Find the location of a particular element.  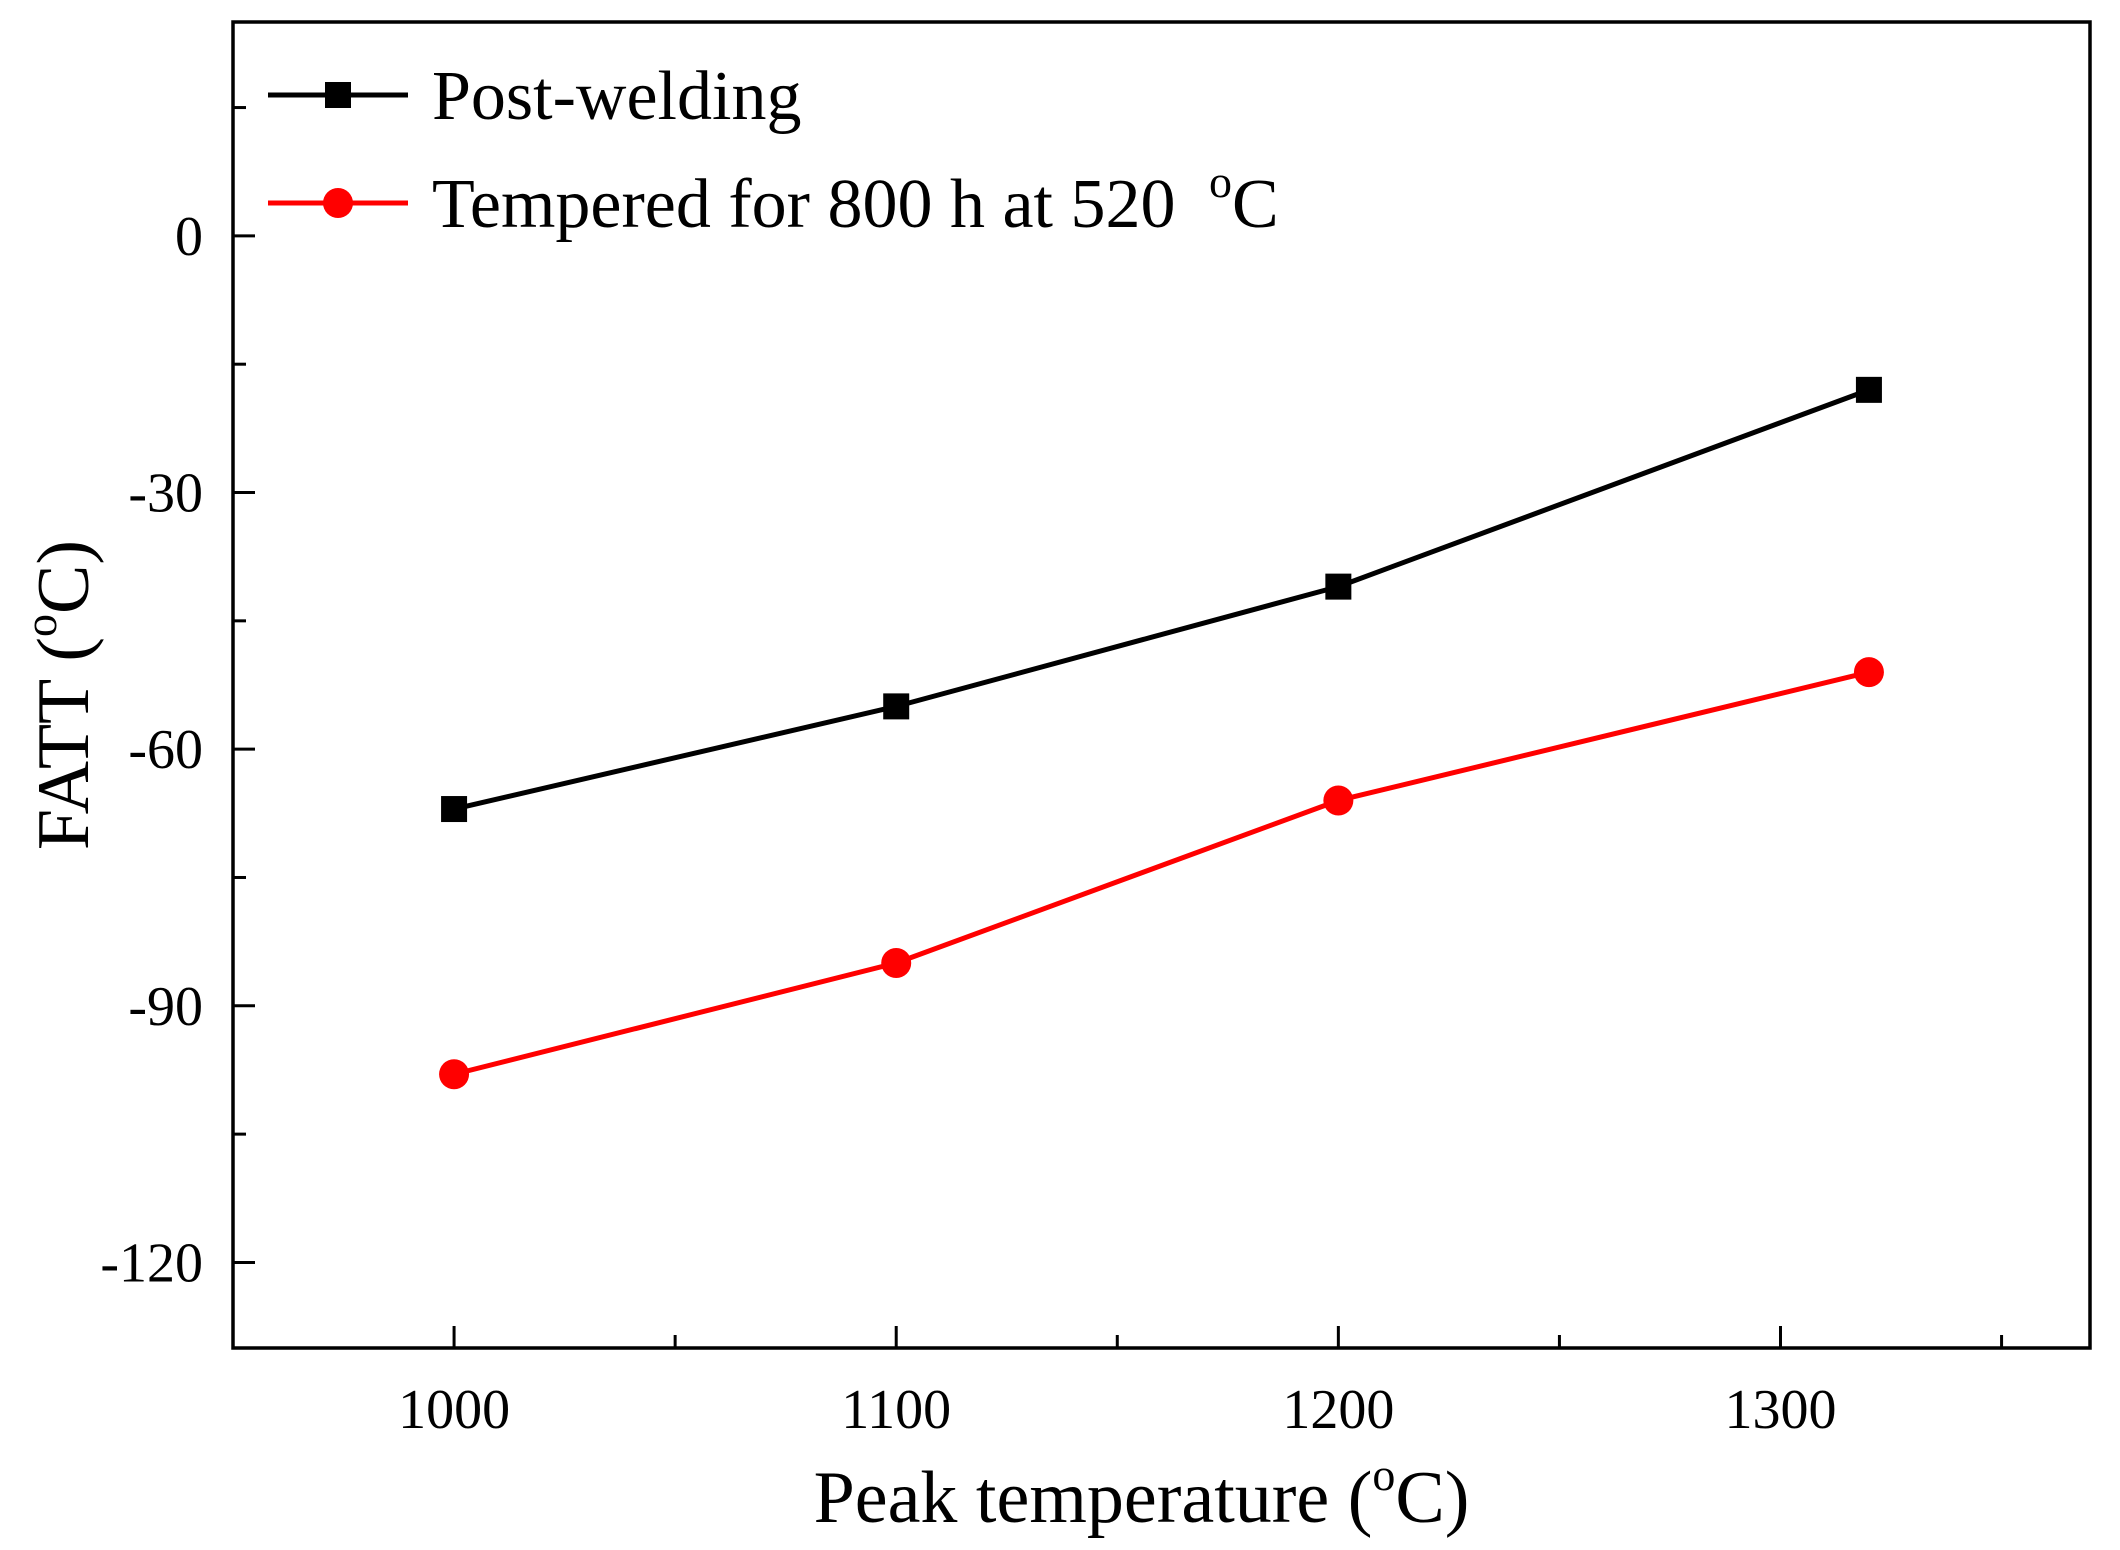

y-tick-label: -60 is located at coordinates (165, 750).